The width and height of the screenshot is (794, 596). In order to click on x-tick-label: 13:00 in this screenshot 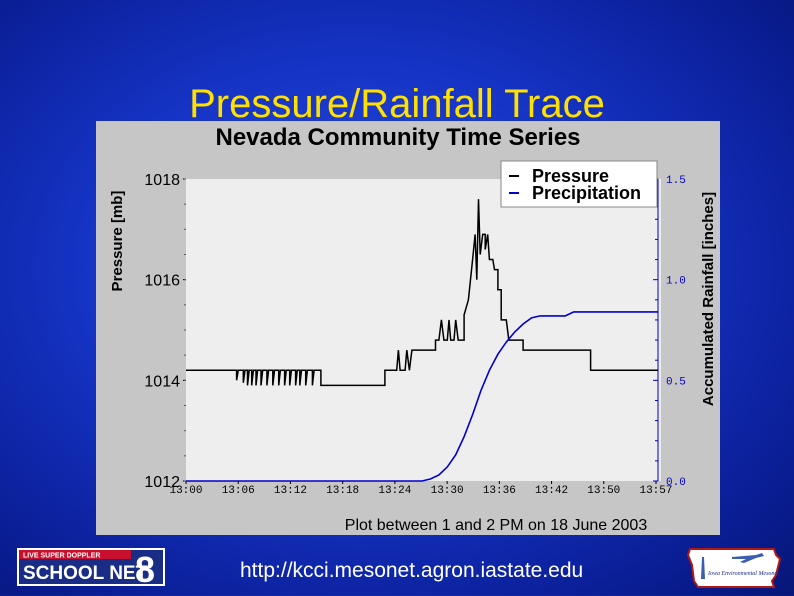, I will do `click(185, 491)`.